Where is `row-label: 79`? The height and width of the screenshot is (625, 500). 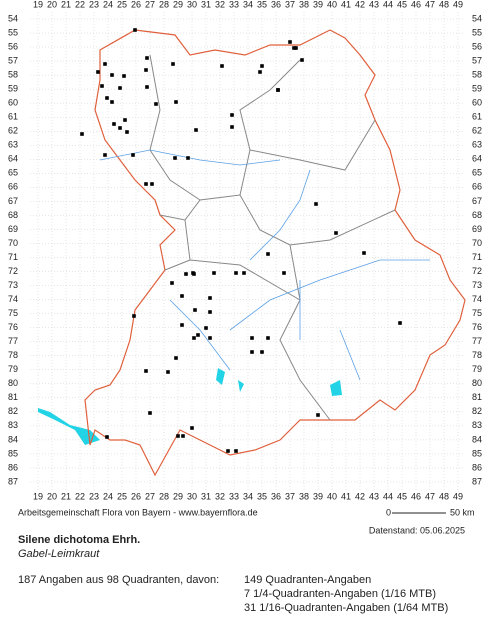
row-label: 79 is located at coordinates (13, 369).